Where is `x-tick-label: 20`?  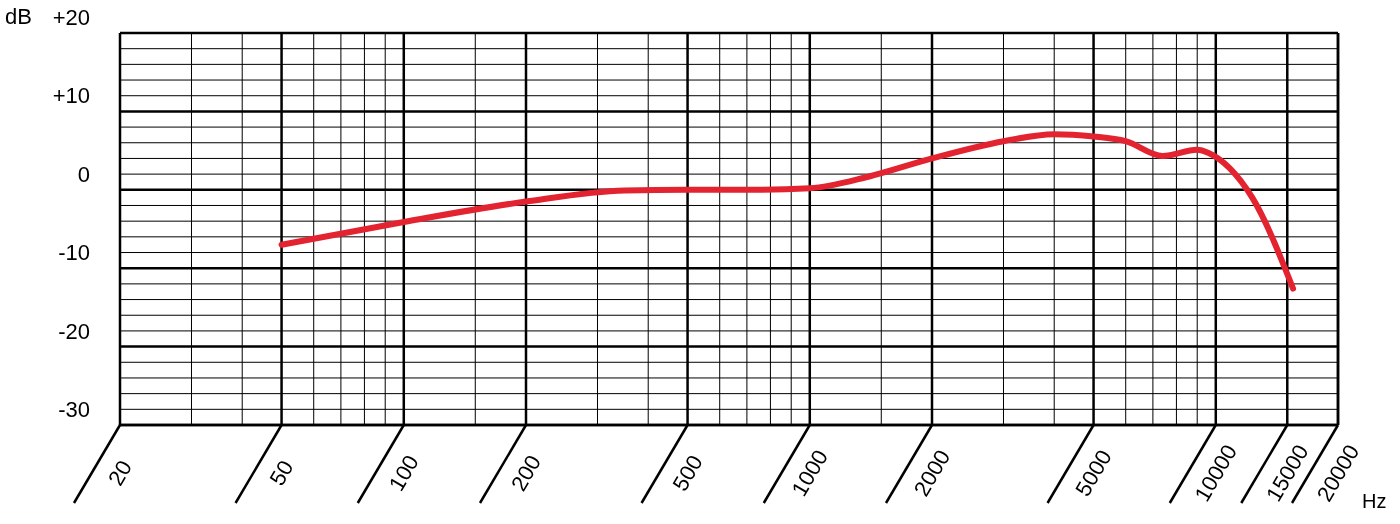 x-tick-label: 20 is located at coordinates (120, 473).